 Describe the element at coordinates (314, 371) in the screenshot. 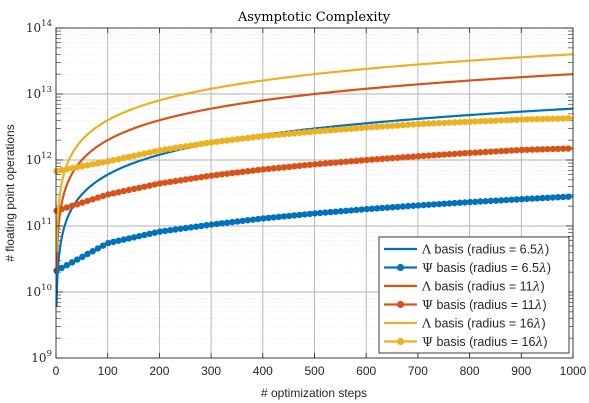

I see `x-tick-label: 500` at that location.